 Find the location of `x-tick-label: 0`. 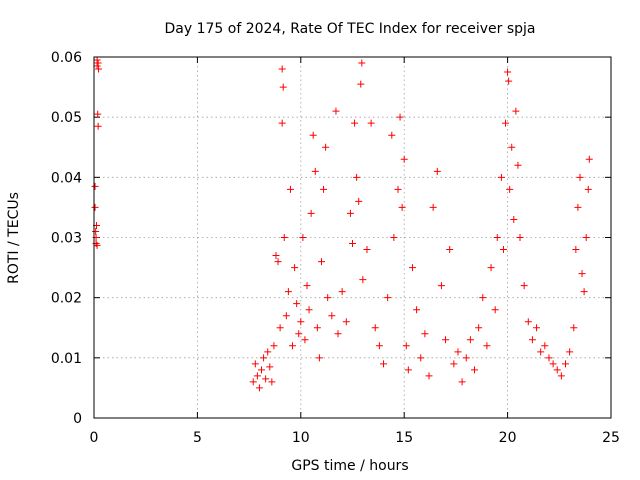

x-tick-label: 0 is located at coordinates (94, 438).